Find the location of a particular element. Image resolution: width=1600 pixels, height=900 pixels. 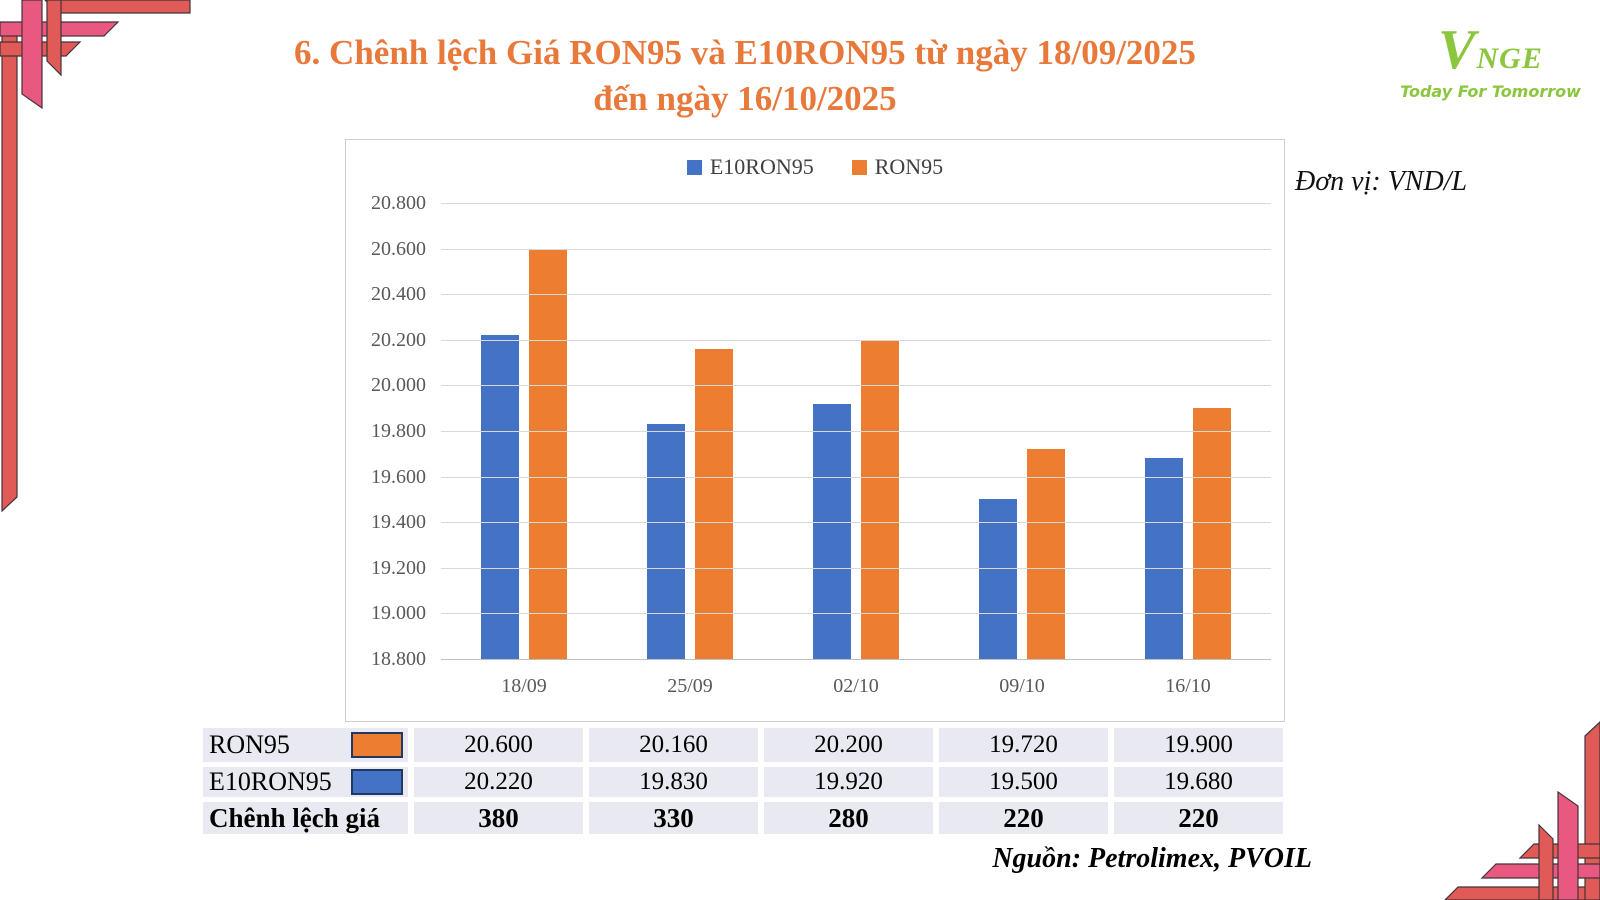

table-cell-r3c2: 330 is located at coordinates (673, 818).